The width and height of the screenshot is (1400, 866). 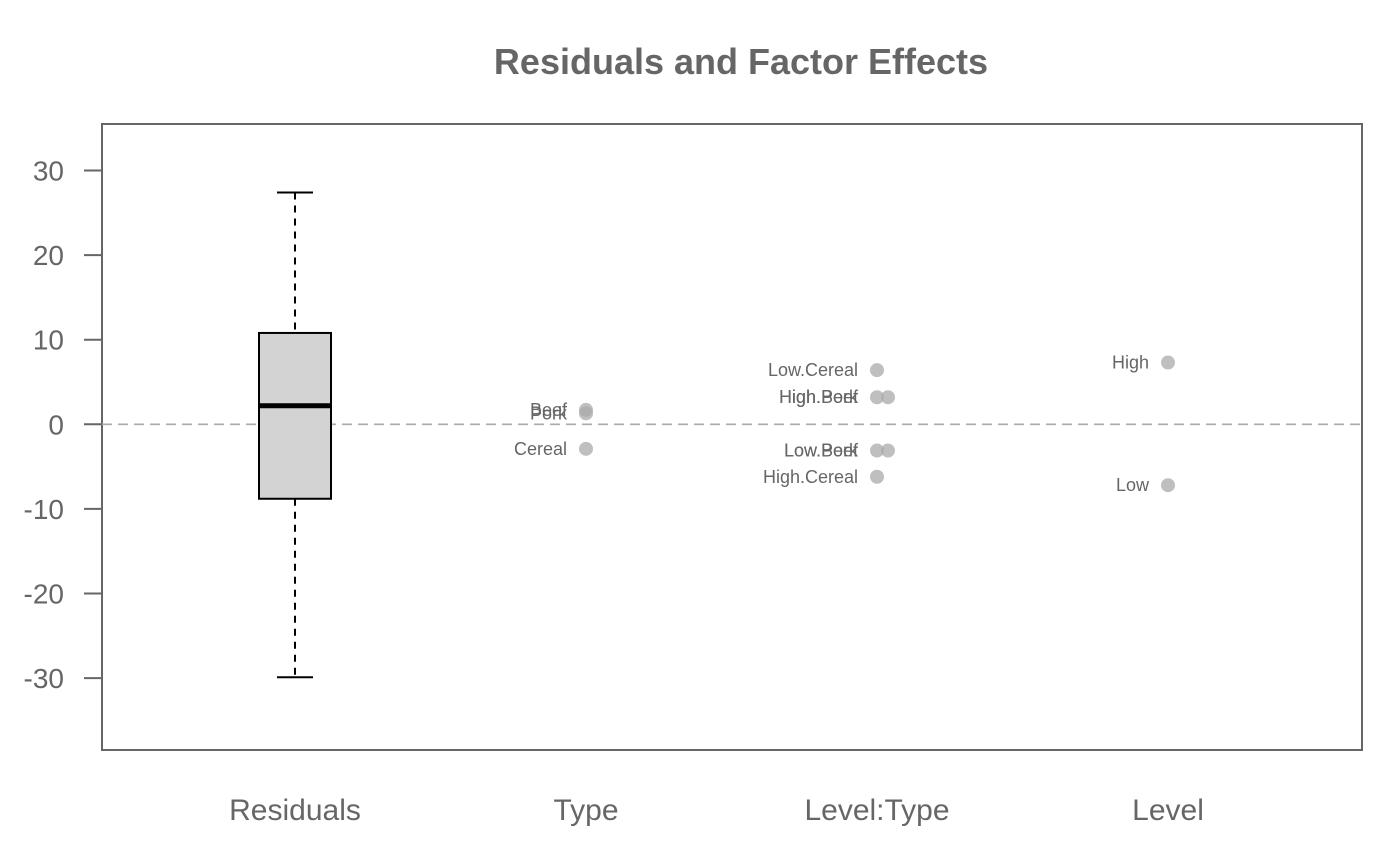 What do you see at coordinates (48, 340) in the screenshot?
I see `y-tick-label-10: 10` at bounding box center [48, 340].